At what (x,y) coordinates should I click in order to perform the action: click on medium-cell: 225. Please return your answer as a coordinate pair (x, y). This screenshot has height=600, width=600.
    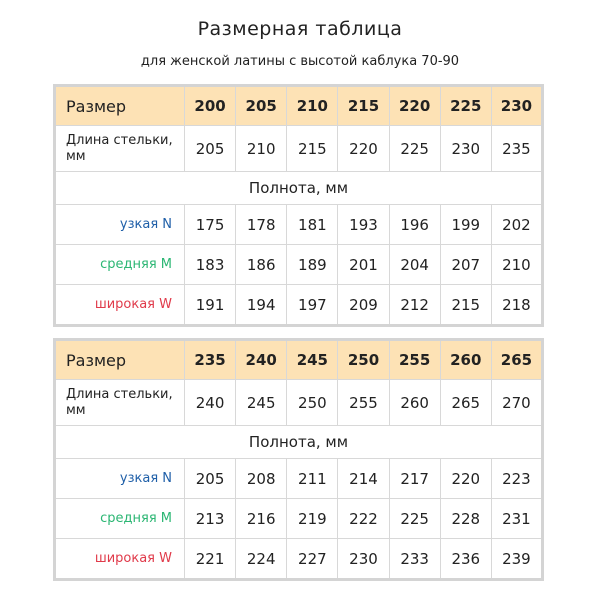
    Looking at the image, I should click on (414, 518).